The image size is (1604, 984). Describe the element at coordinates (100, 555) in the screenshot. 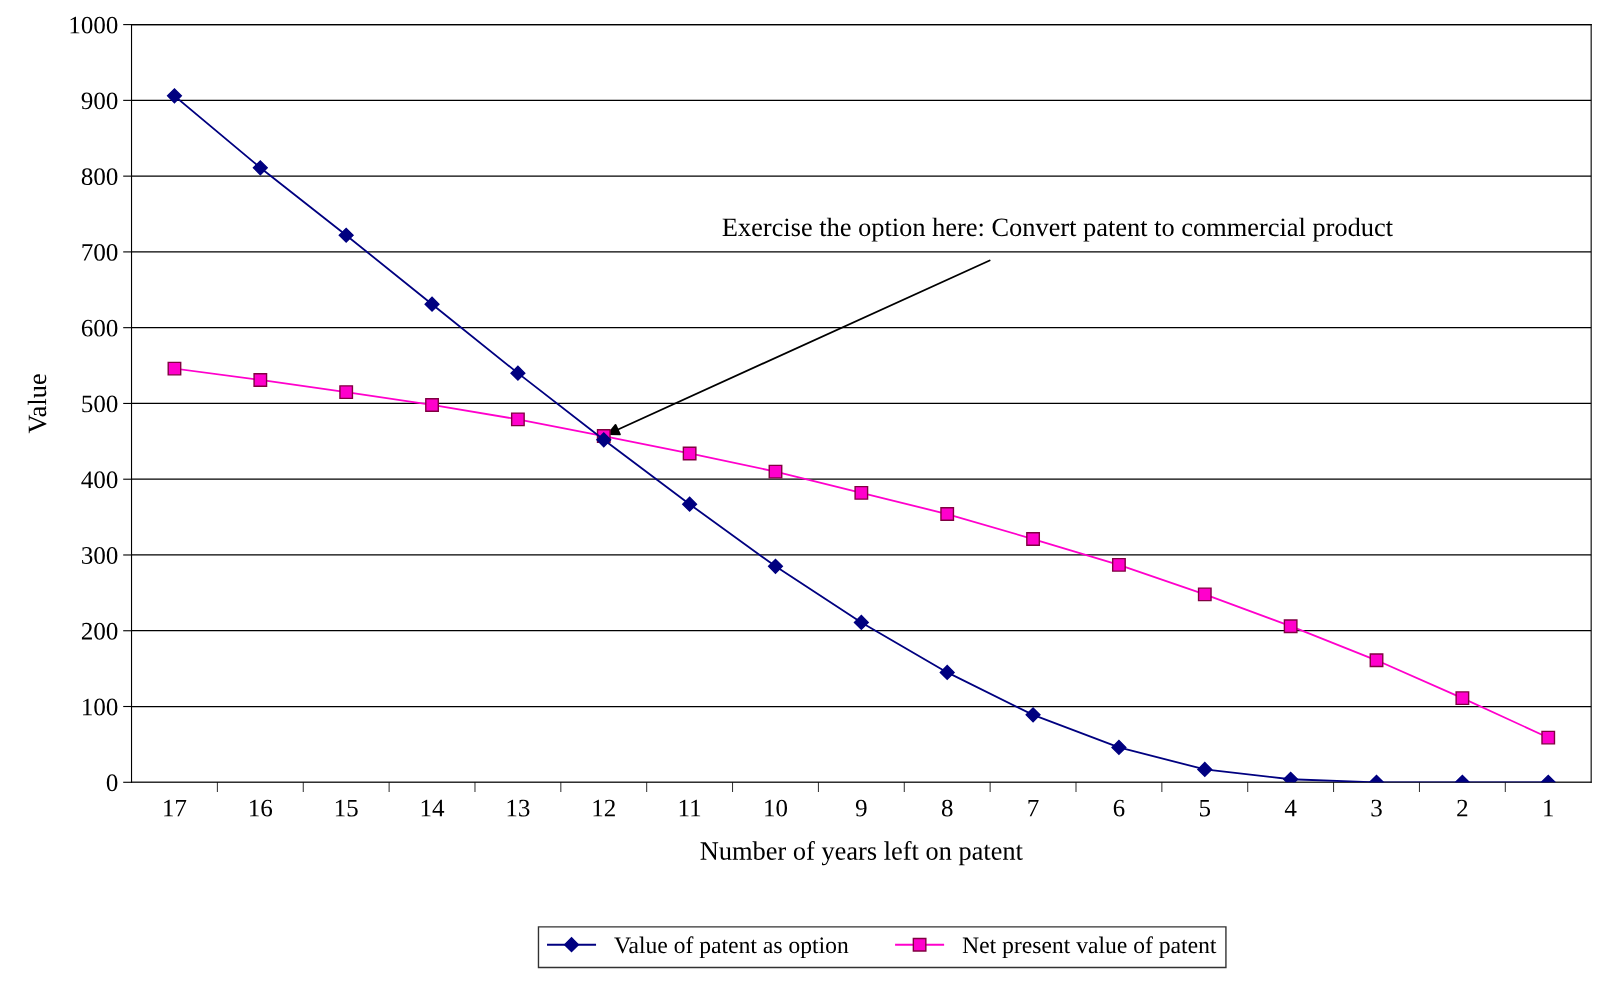

I see `y-tick-label: 300` at that location.